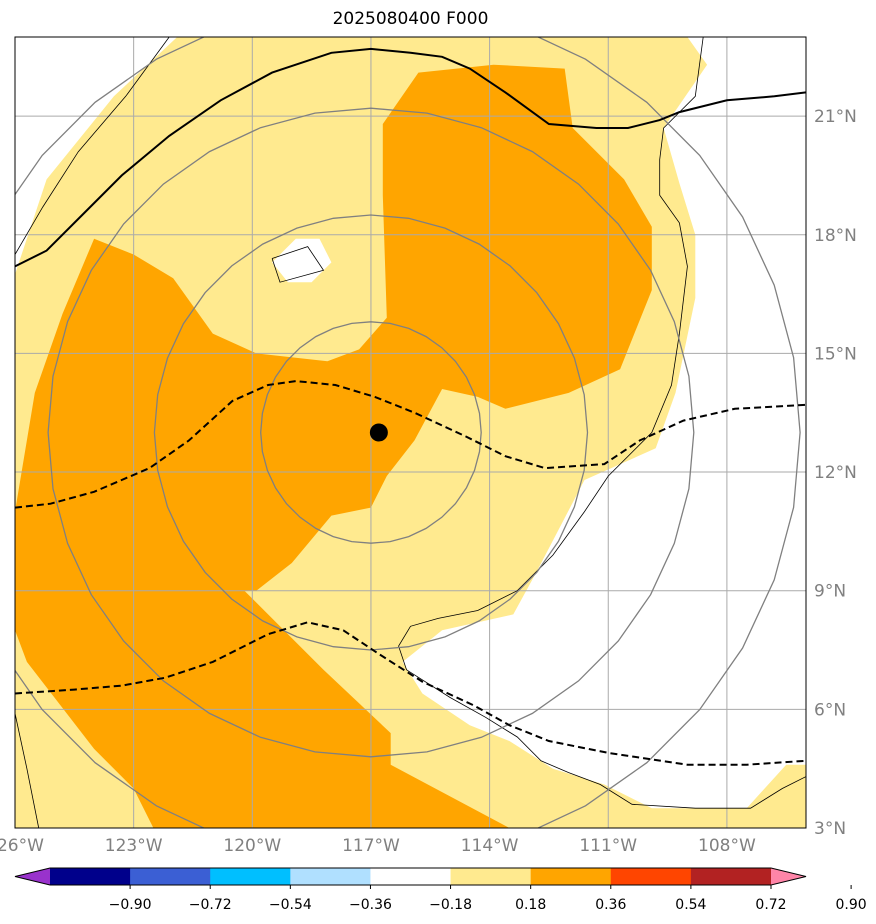  Describe the element at coordinates (290, 905) in the screenshot. I see `colorbar-tick-label-2: −0.54` at that location.